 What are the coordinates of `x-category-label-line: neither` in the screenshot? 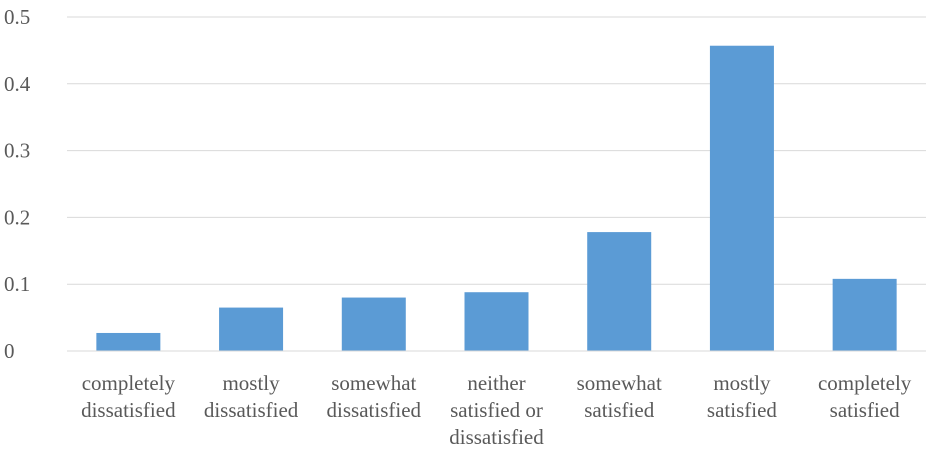 It's located at (496, 383).